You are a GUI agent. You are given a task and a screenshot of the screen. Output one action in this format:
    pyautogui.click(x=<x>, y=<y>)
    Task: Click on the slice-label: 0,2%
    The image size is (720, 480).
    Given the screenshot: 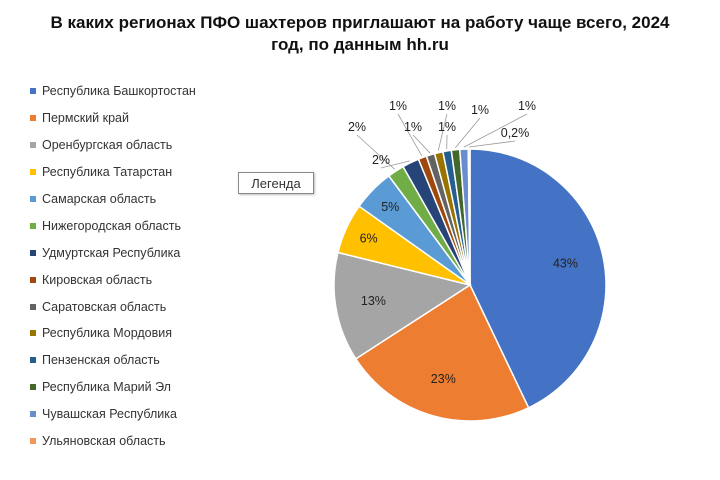 What is the action you would take?
    pyautogui.click(x=515, y=133)
    